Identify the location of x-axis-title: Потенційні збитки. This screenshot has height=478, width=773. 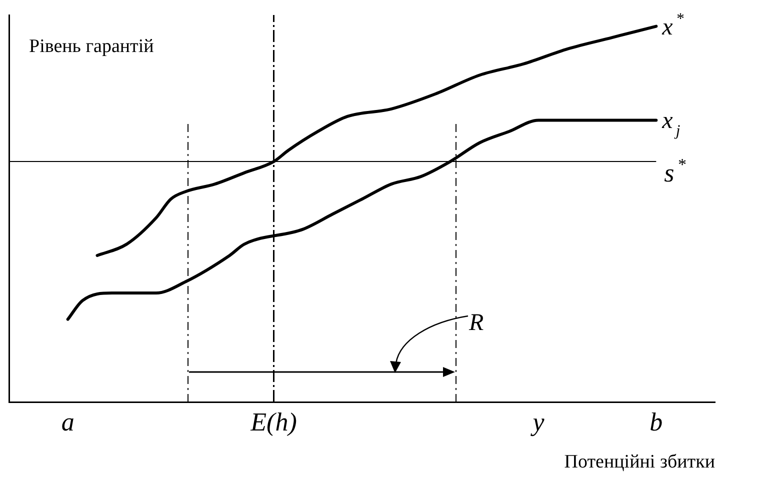
(639, 462).